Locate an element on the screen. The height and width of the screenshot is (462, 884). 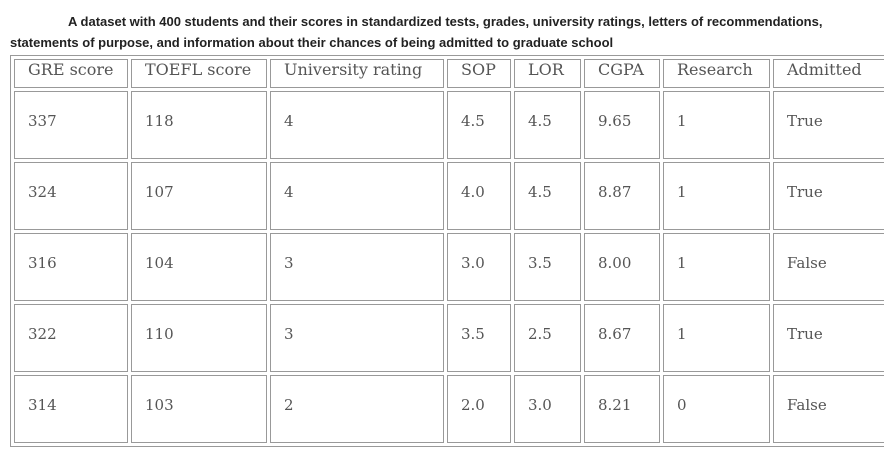
table-cell: 314 is located at coordinates (71, 409).